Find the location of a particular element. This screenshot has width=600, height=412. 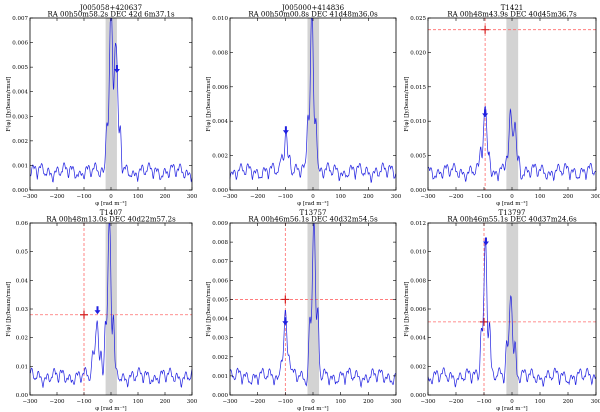

y-tick-label: 0.02 is located at coordinates (22, 339).